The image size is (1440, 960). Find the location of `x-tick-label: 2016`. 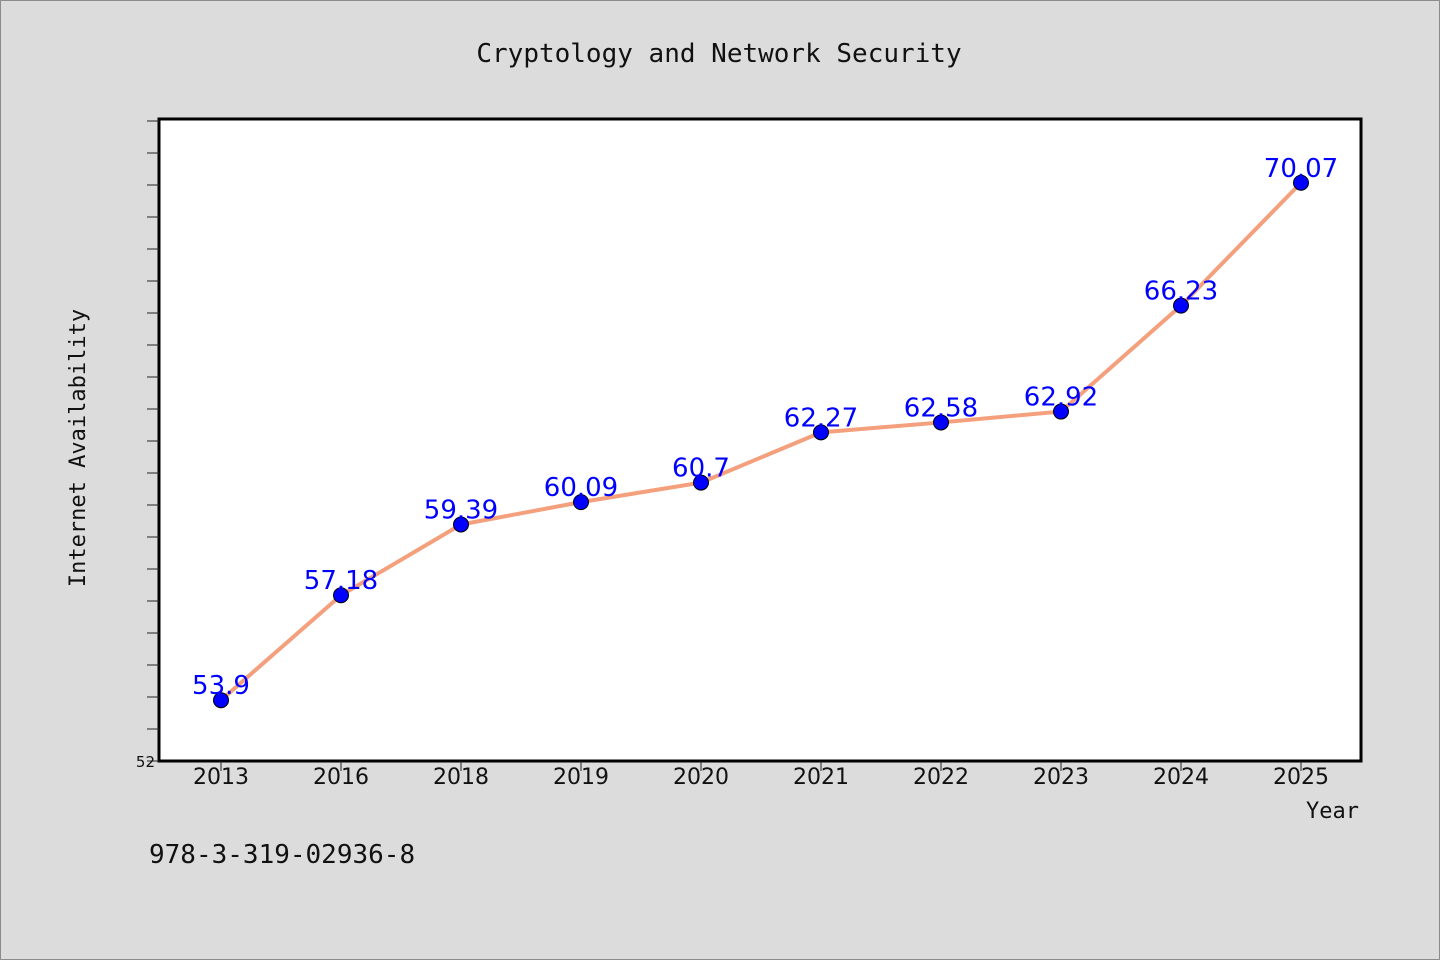

x-tick-label: 2016 is located at coordinates (341, 777).